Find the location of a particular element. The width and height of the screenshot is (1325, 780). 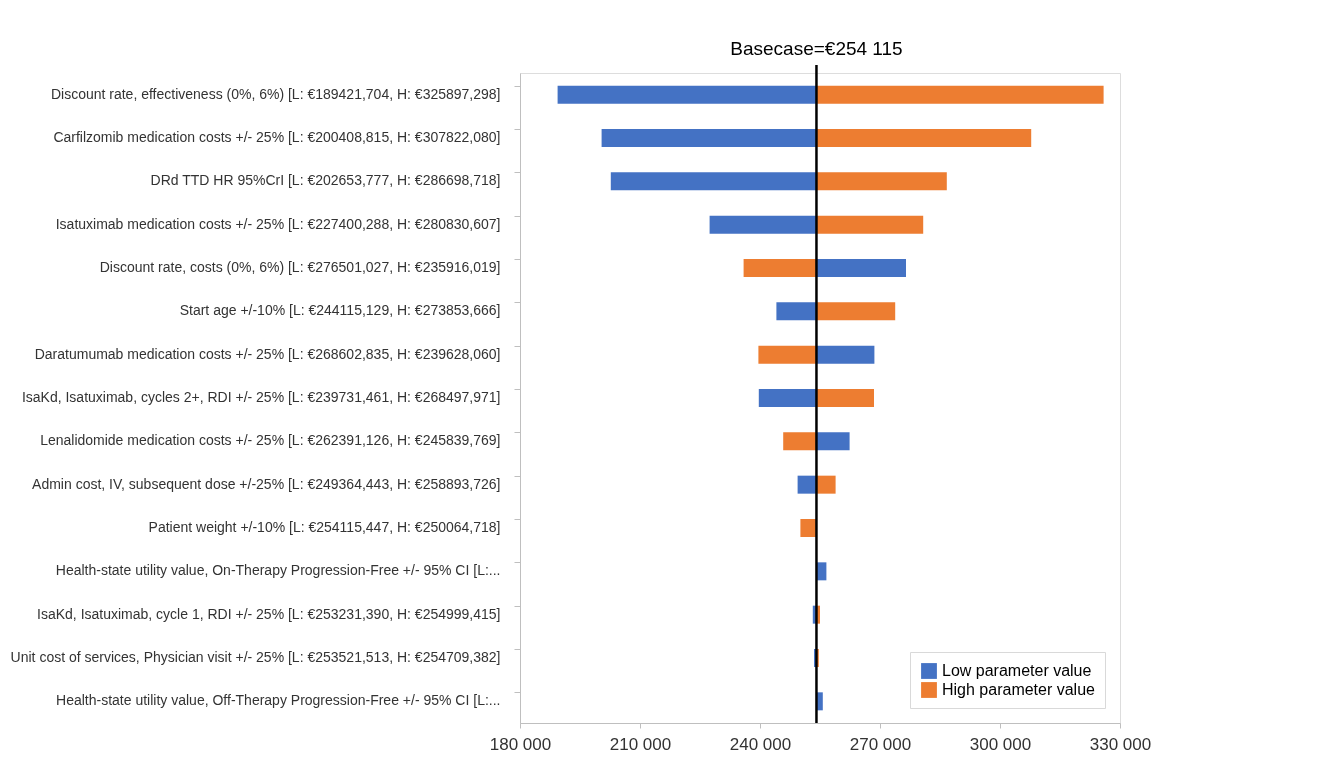

y-tick-label: Unit cost of services, Physician visit +/- 25% [L: €253521,513, H: €254709,382] is located at coordinates (255, 657).